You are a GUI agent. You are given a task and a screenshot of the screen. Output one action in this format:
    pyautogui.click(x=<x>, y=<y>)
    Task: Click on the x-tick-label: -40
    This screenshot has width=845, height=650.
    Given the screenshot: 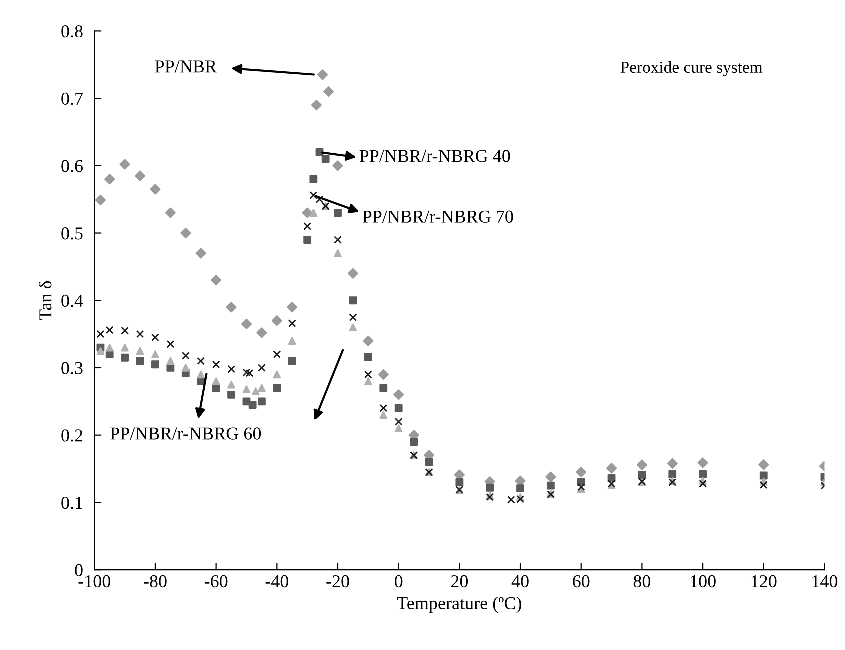 What is the action you would take?
    pyautogui.click(x=277, y=581)
    